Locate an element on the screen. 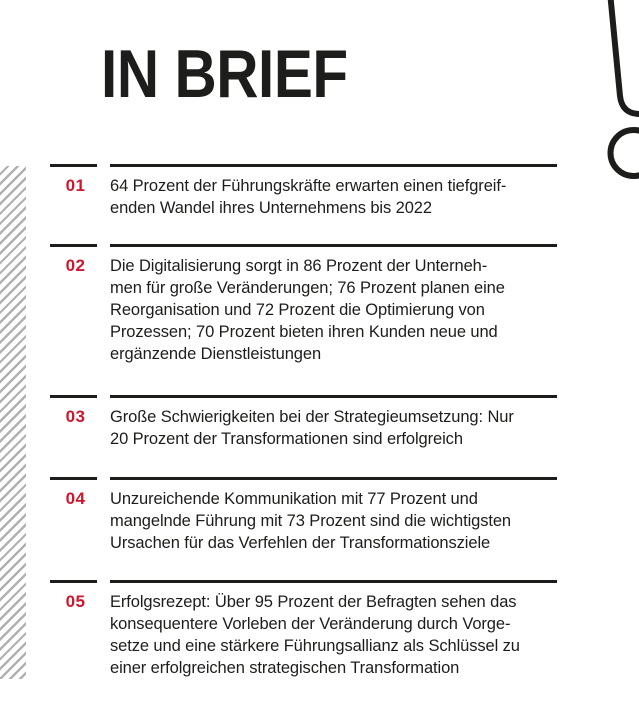  item-number: 03 is located at coordinates (75, 416).